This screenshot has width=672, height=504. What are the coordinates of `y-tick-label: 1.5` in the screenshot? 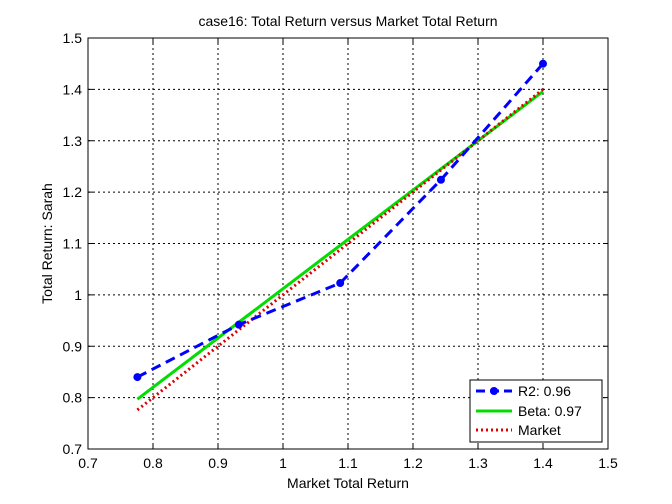 It's located at (73, 38).